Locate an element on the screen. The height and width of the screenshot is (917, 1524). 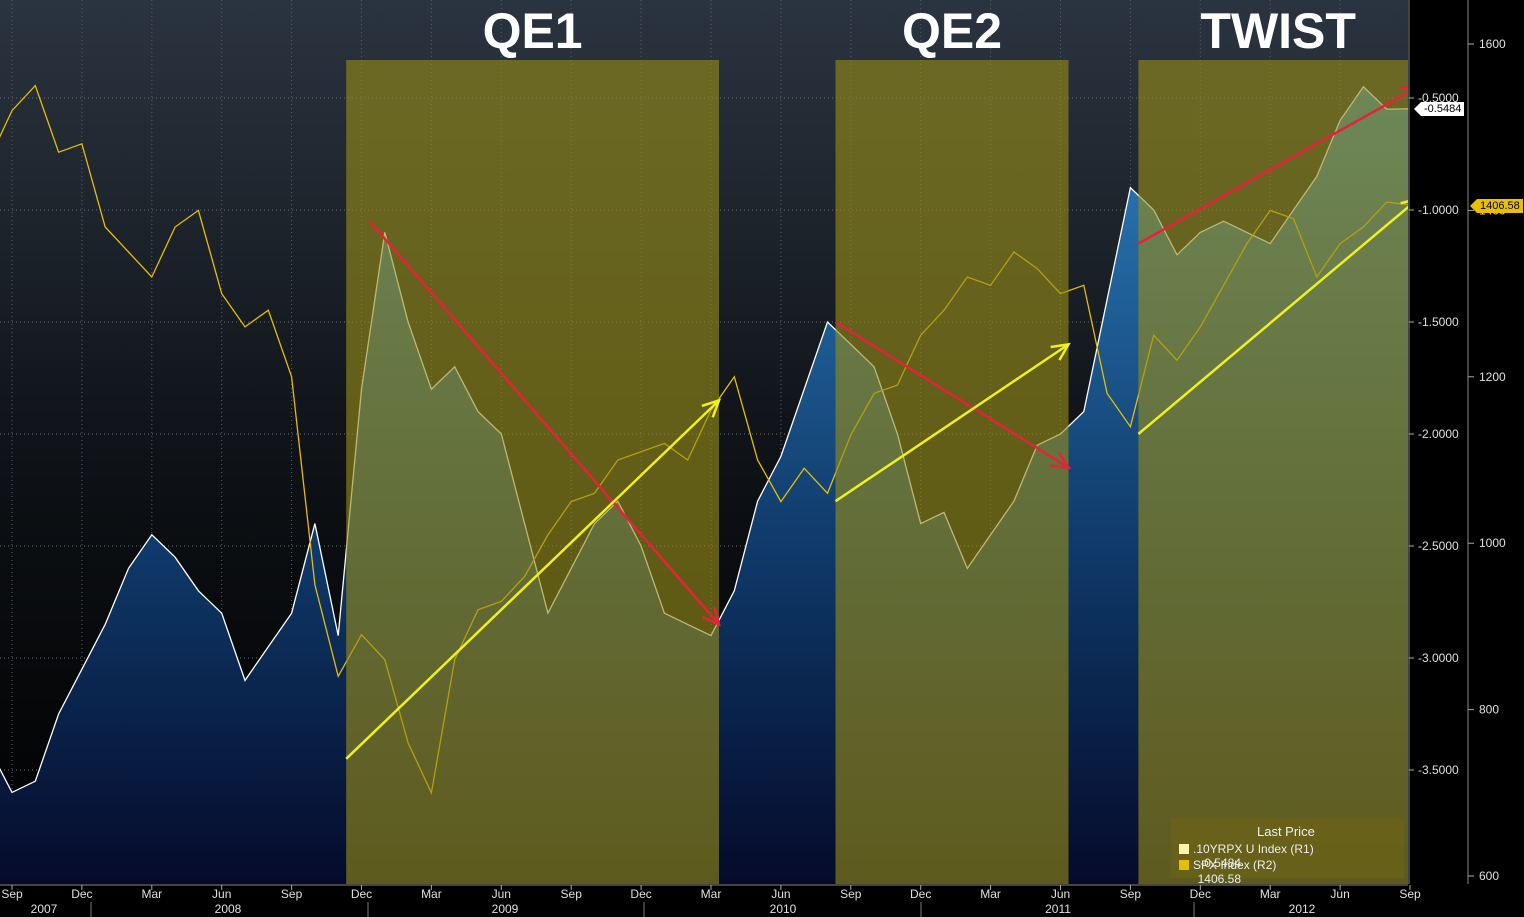
year-label: 2009 is located at coordinates (505, 909).